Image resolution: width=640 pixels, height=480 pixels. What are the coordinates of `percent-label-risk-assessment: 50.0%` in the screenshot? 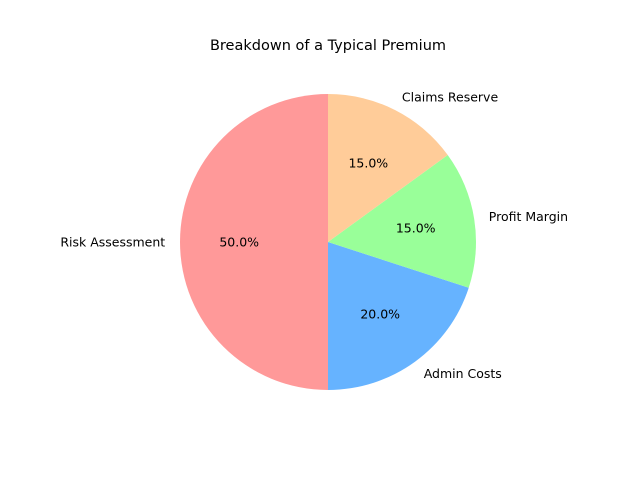 It's located at (239, 242).